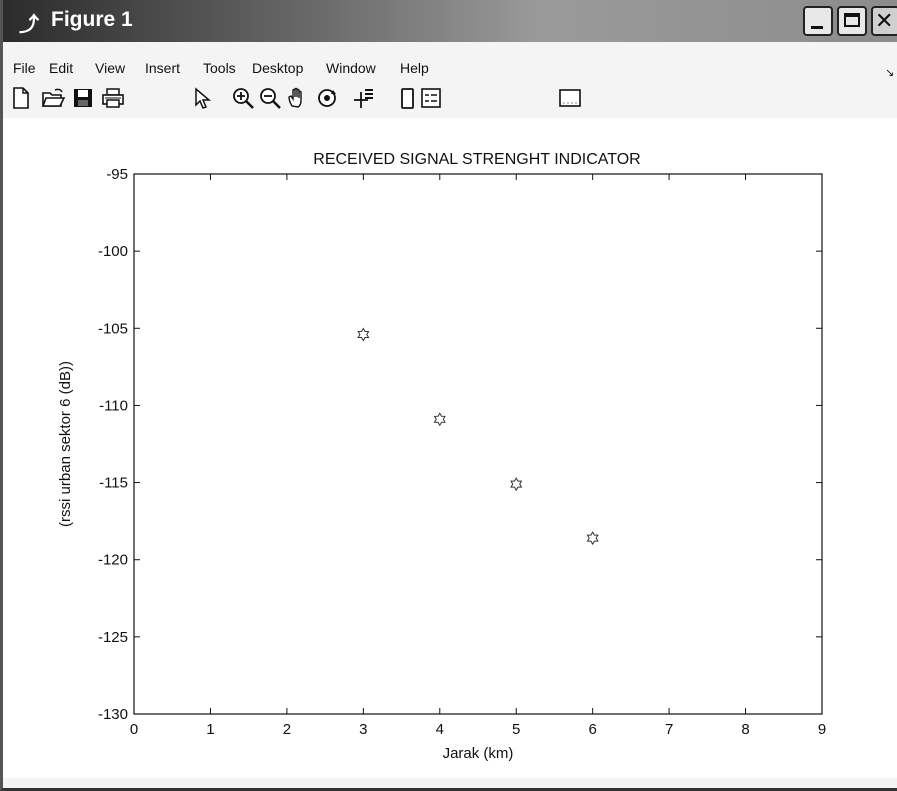 The height and width of the screenshot is (791, 897). I want to click on y-tick-label: -100, so click(113, 251).